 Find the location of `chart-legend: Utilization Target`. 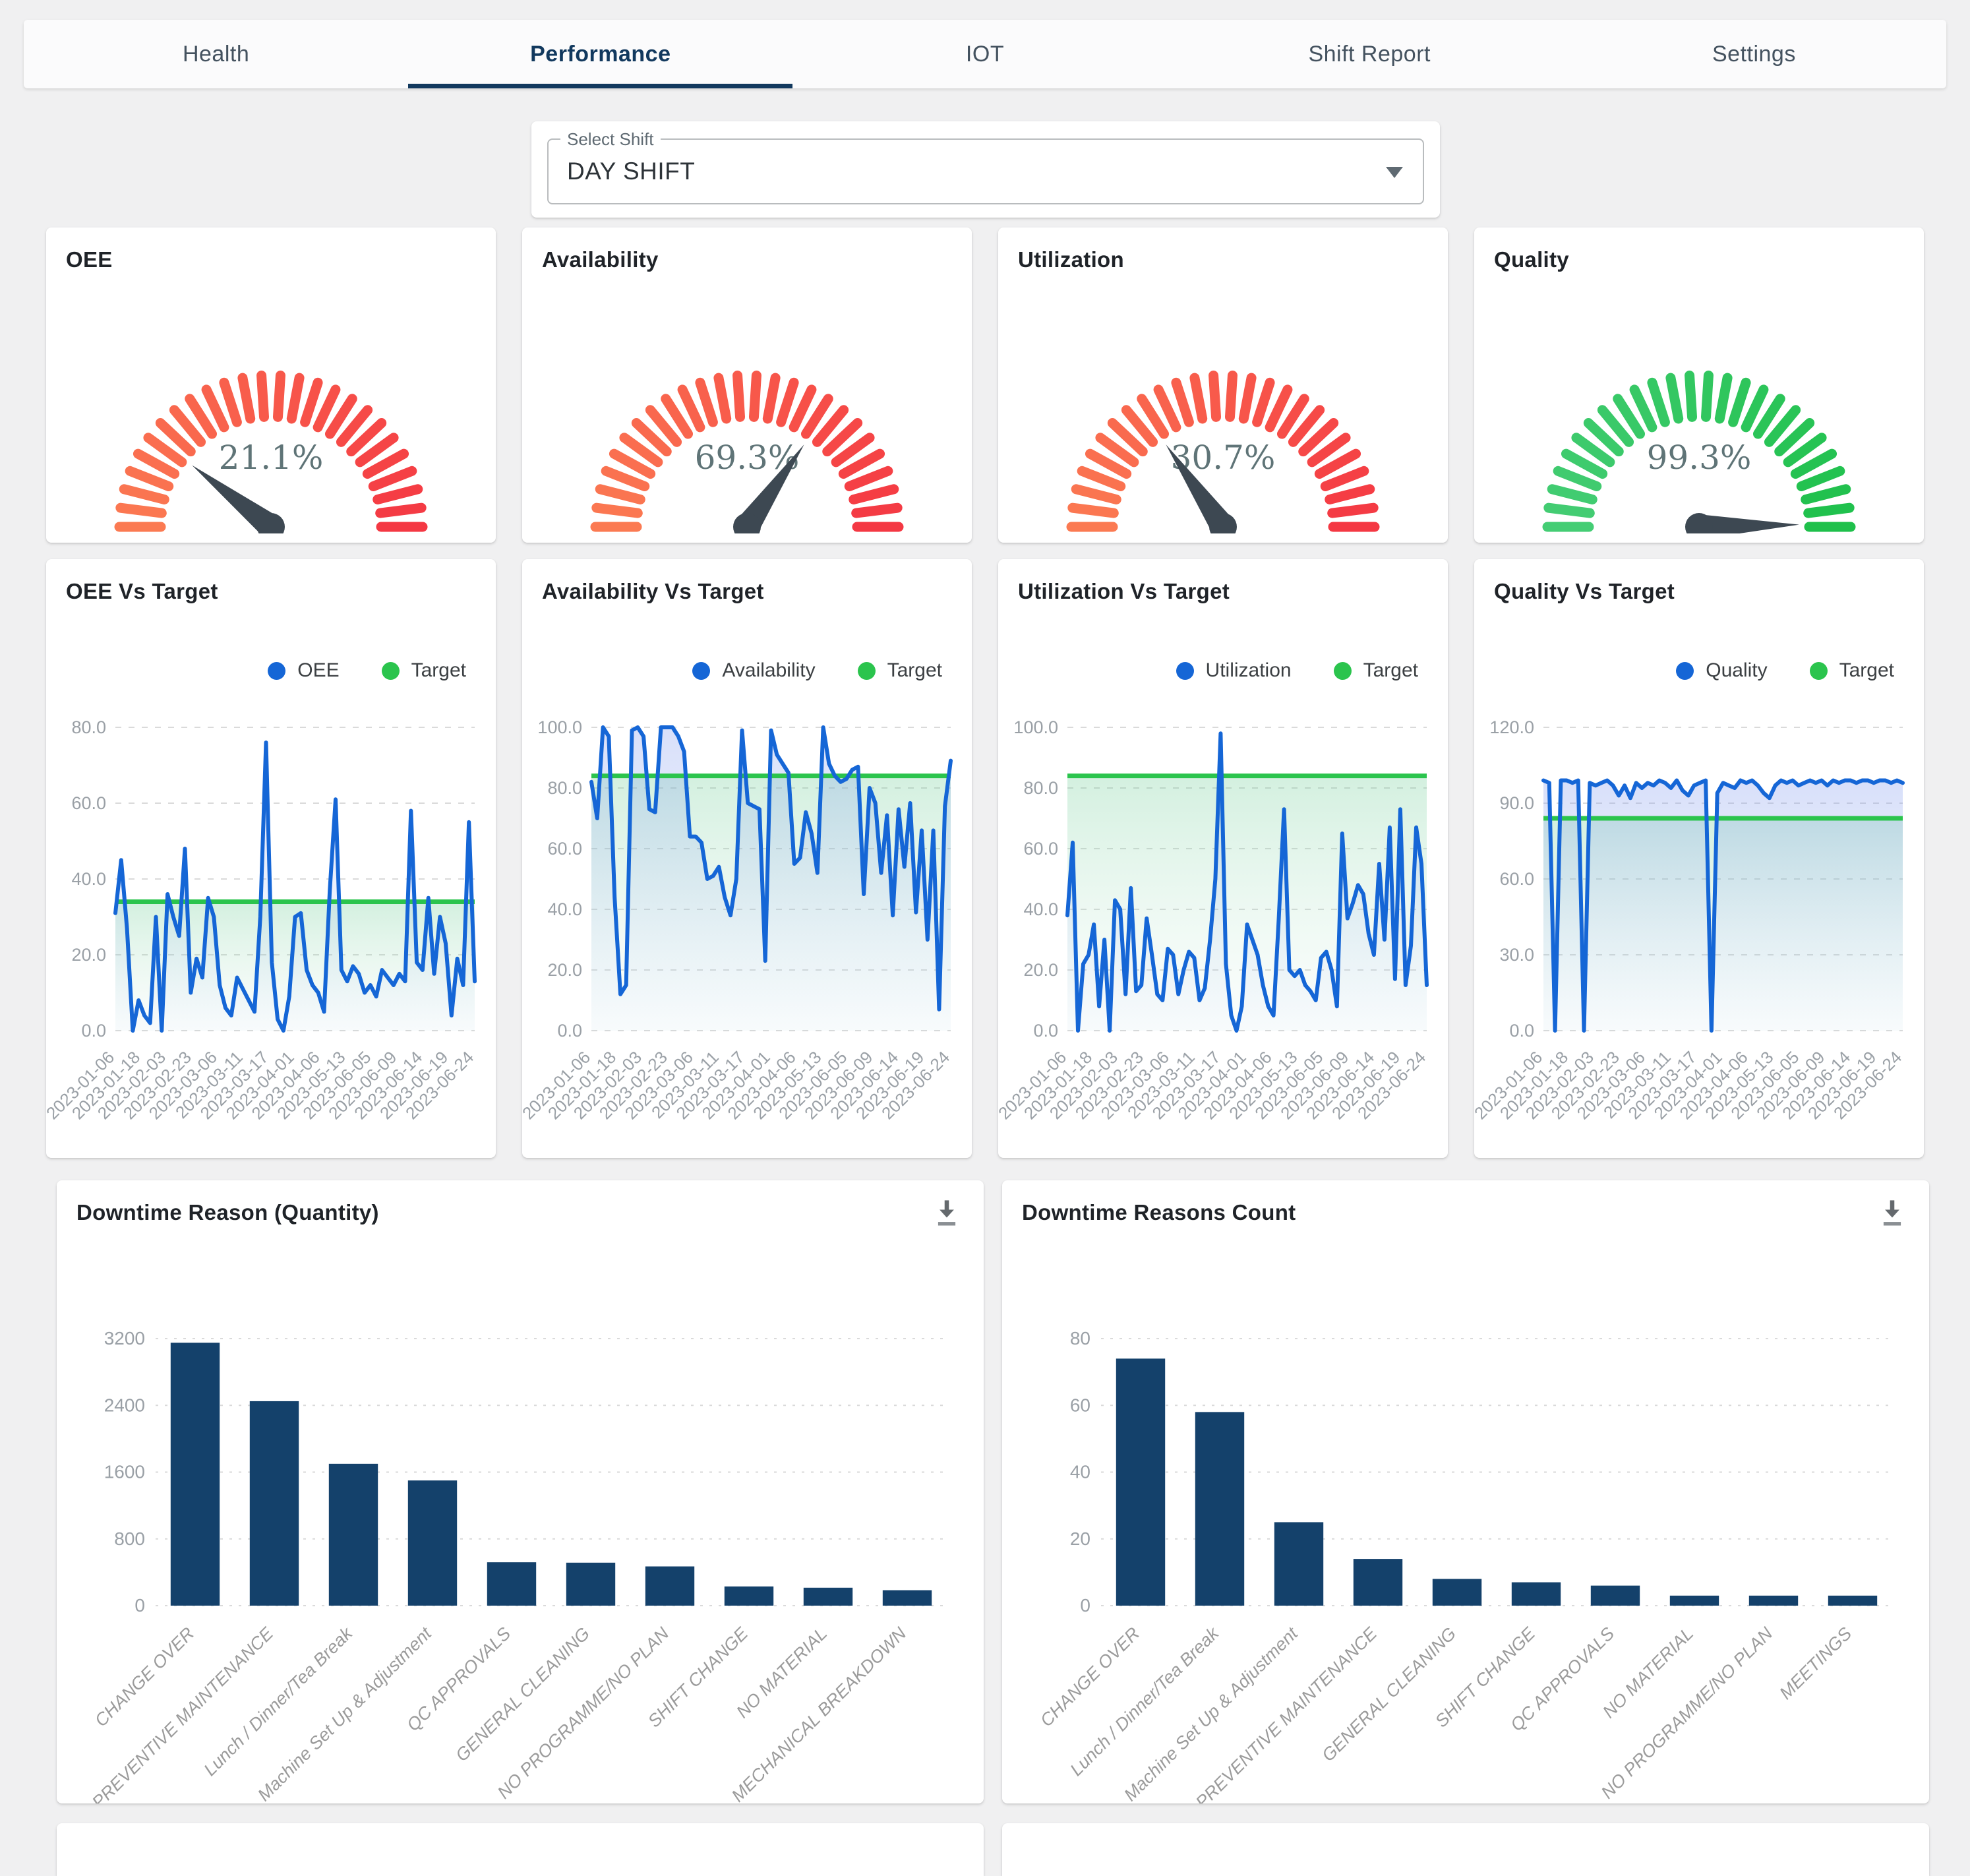

chart-legend: Utilization Target is located at coordinates (1297, 670).